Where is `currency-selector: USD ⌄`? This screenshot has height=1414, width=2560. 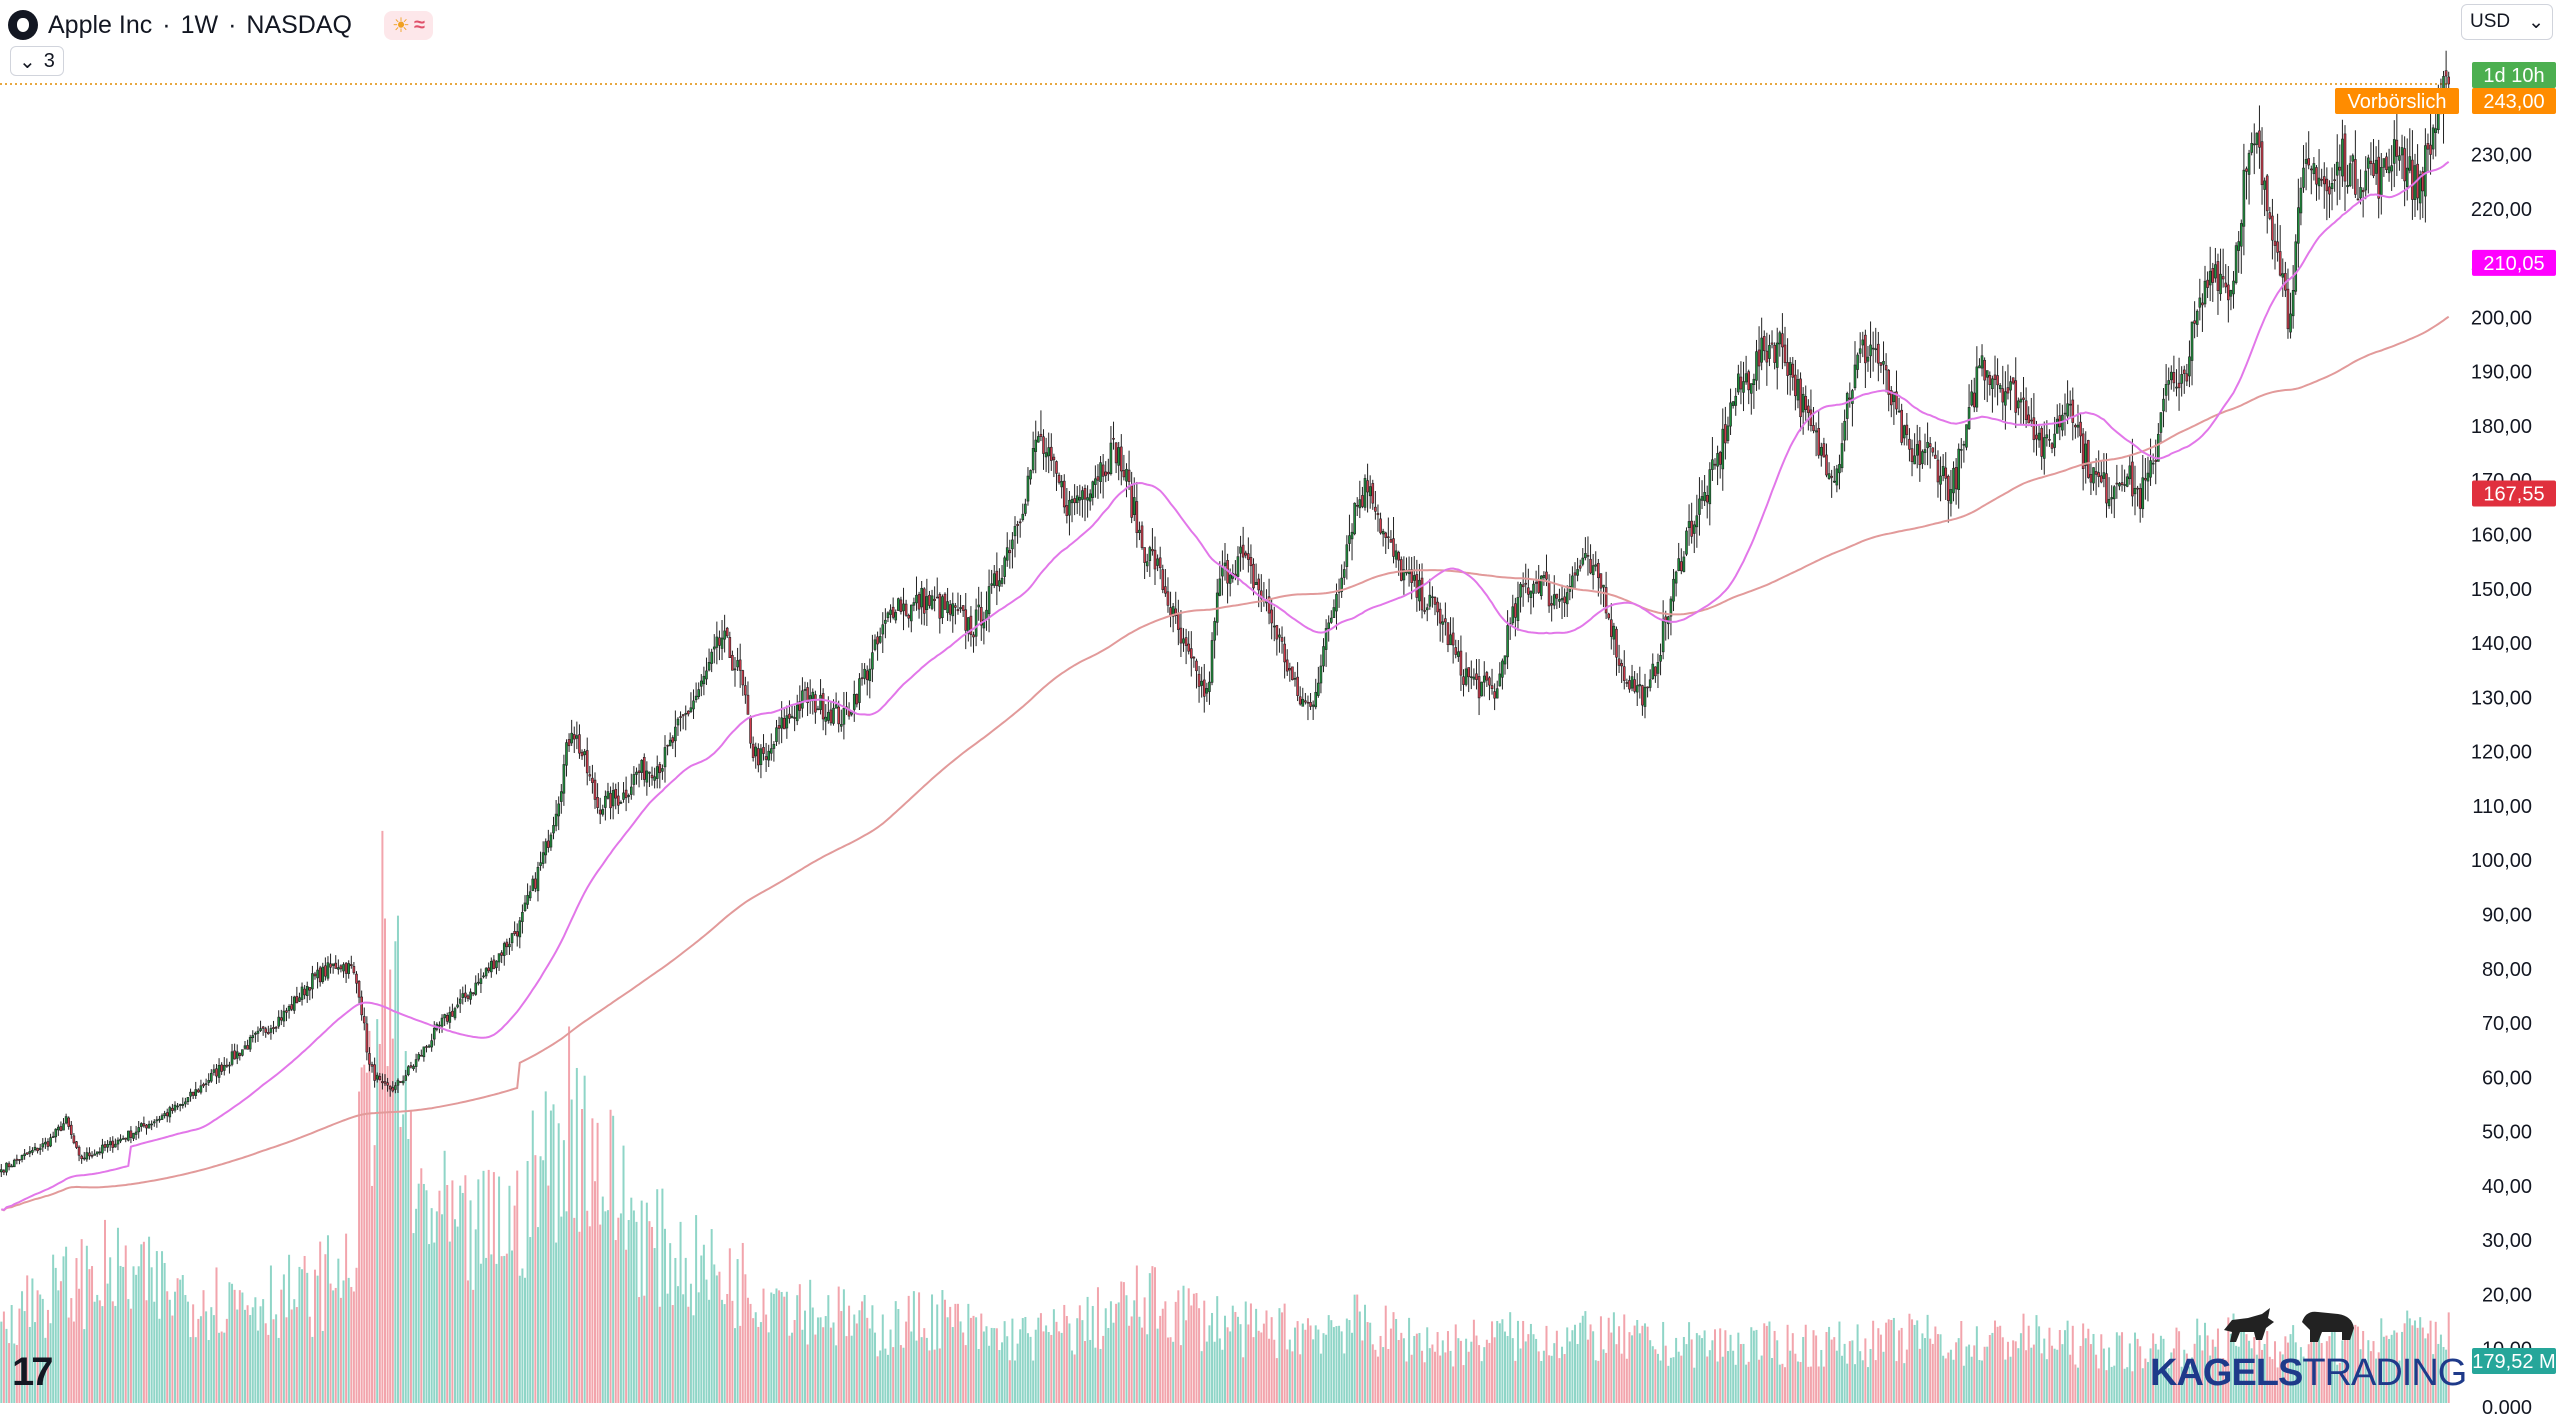
currency-selector: USD ⌄ is located at coordinates (2507, 22).